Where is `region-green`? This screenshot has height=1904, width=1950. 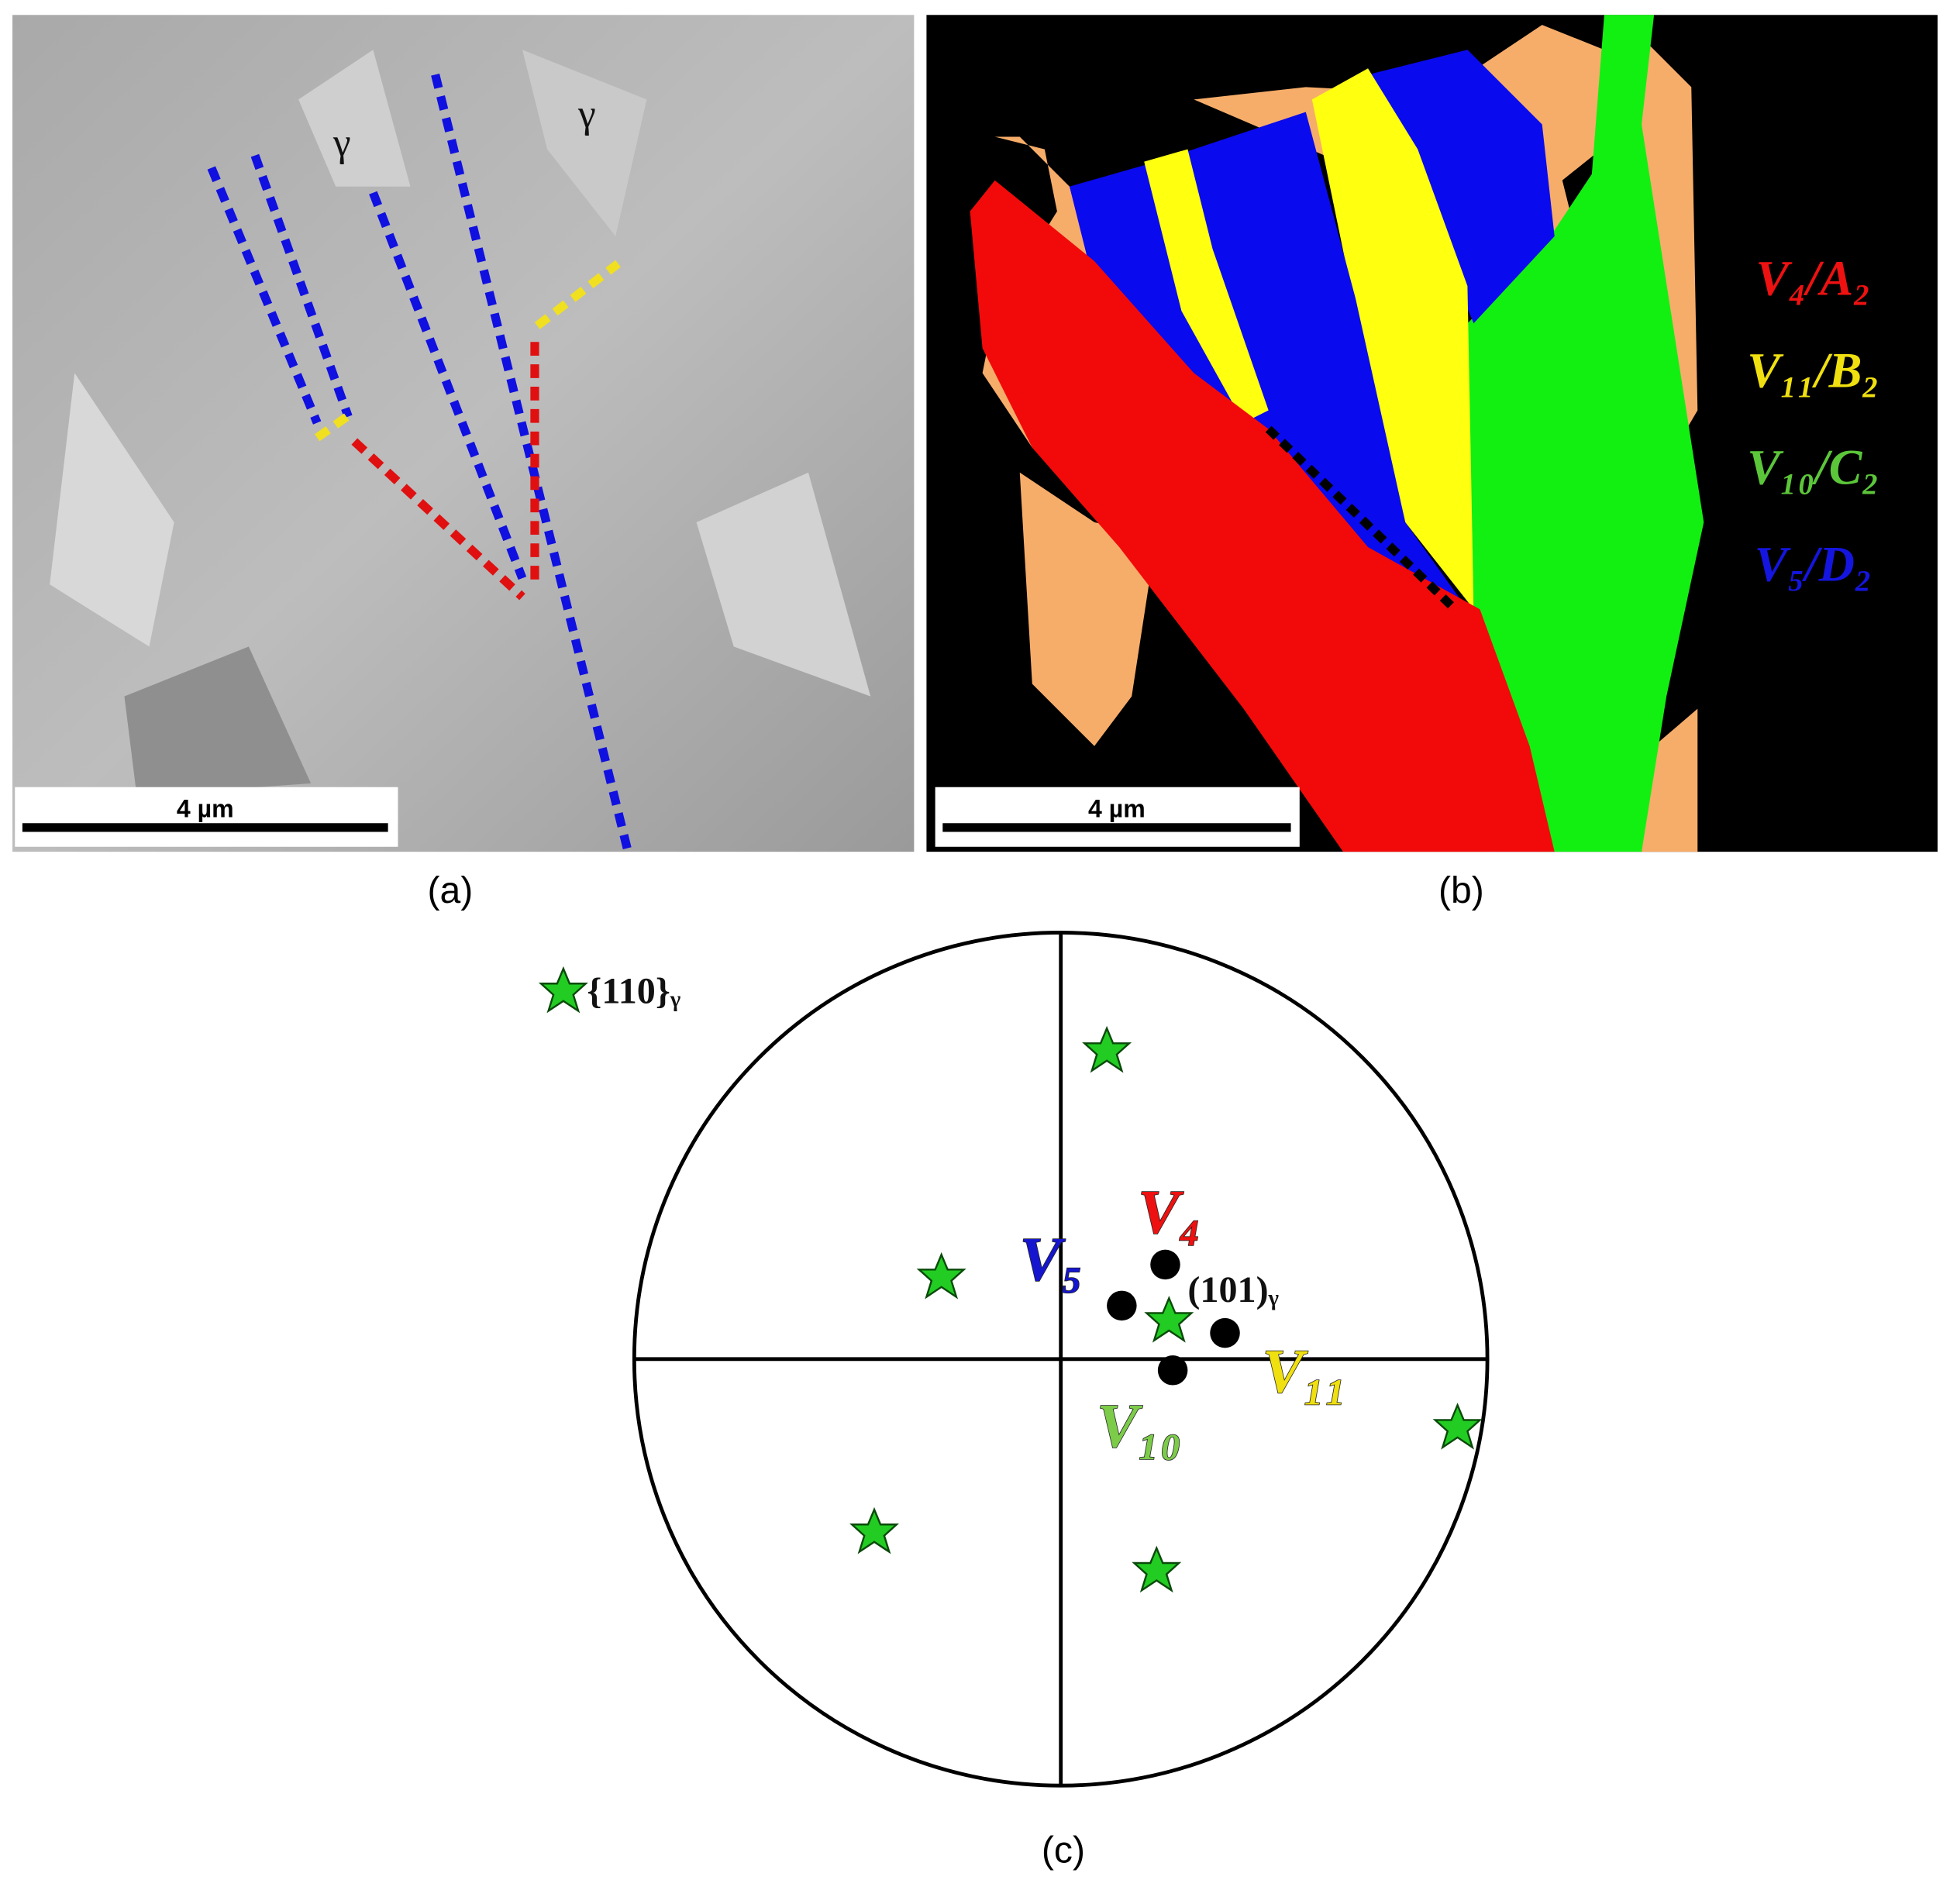 region-green is located at coordinates (1585, 433).